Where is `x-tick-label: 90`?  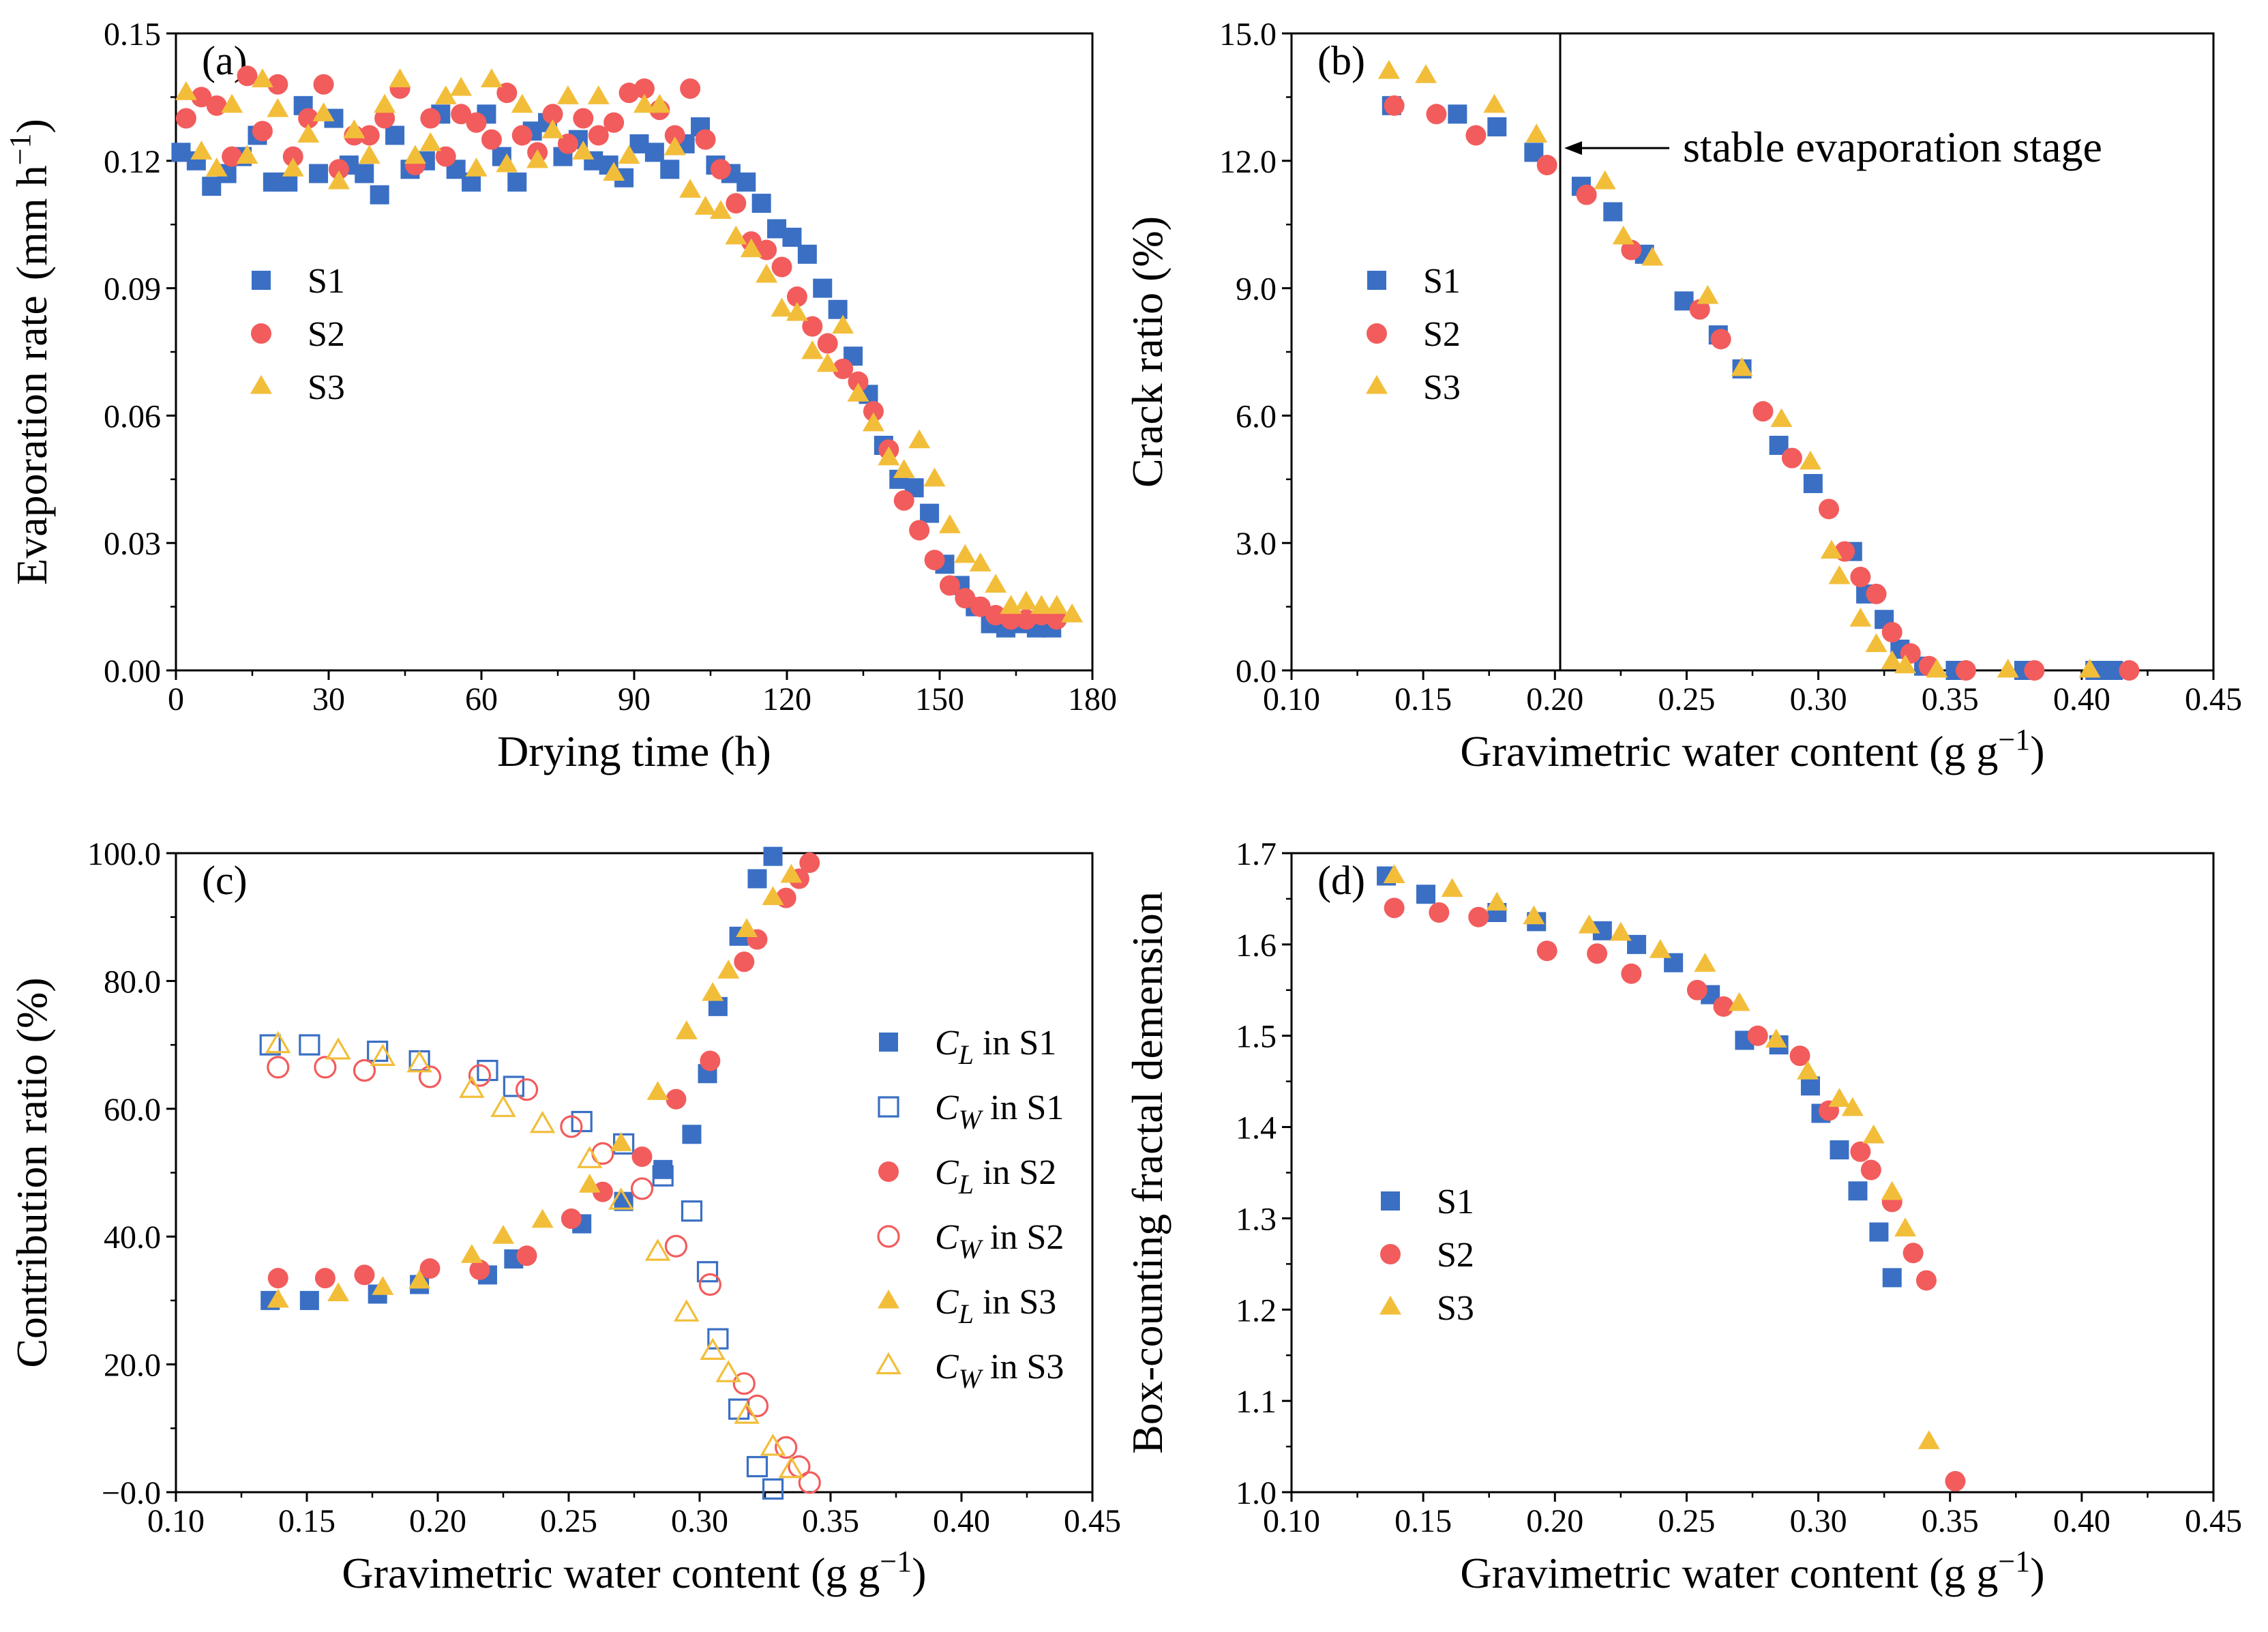 x-tick-label: 90 is located at coordinates (634, 699).